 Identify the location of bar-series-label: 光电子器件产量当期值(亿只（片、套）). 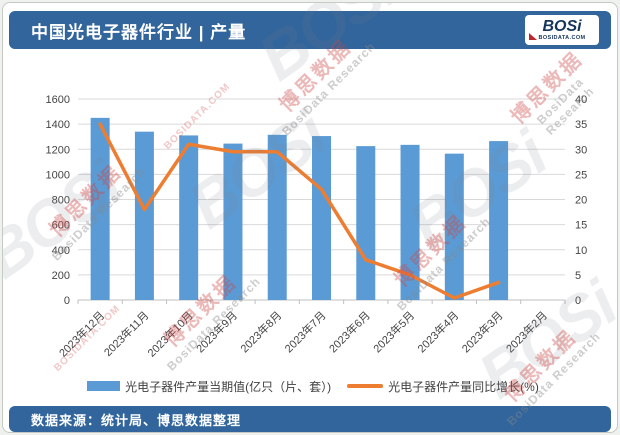
(228, 386).